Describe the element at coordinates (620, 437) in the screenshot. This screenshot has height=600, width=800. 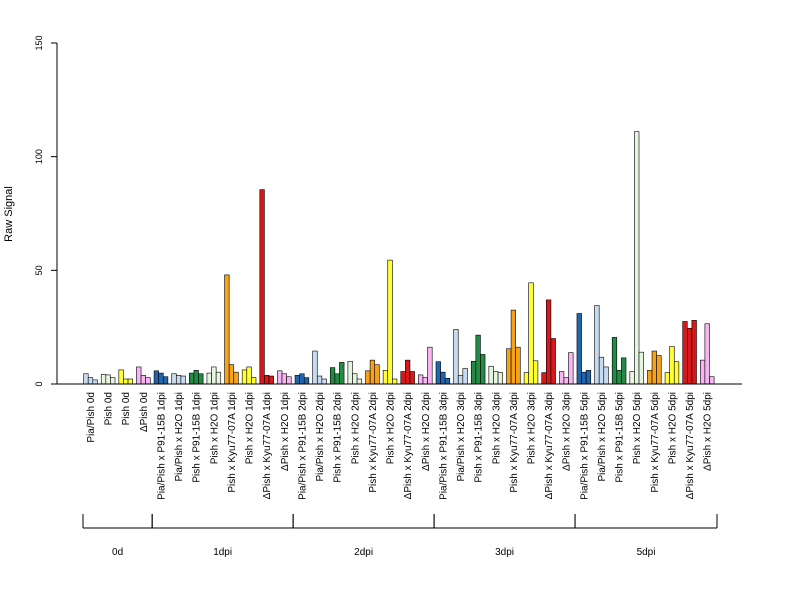
I see `x-tick-label: Pish x P91-15B 5dpi` at that location.